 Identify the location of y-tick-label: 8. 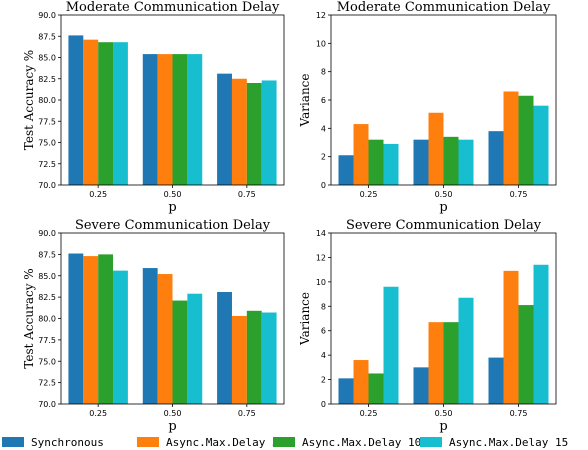
(323, 306).